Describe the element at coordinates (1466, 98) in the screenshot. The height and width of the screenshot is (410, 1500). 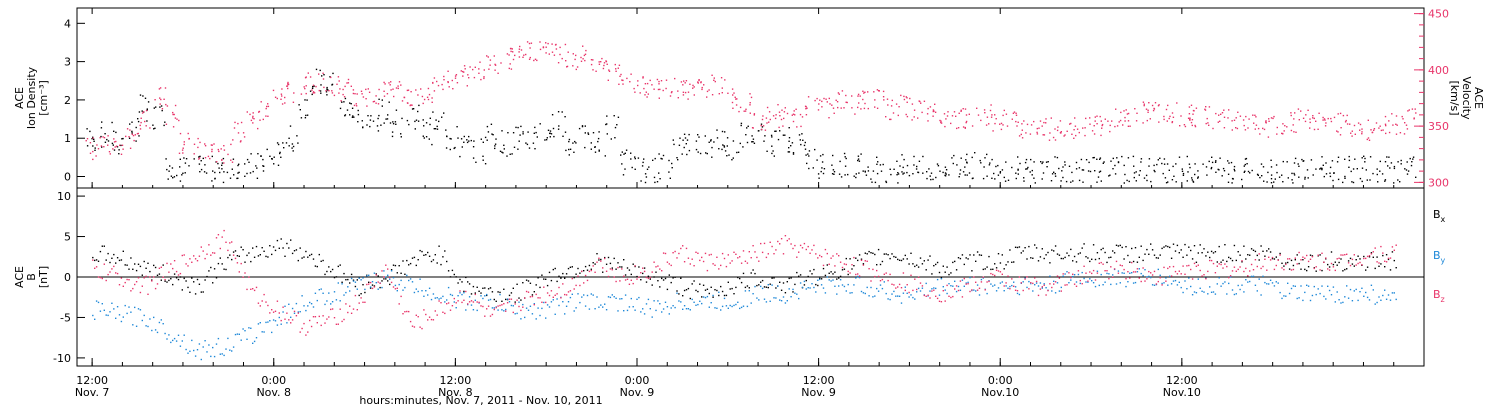
I see `velocity-axis-title: ACE Velocity [km/s]` at that location.